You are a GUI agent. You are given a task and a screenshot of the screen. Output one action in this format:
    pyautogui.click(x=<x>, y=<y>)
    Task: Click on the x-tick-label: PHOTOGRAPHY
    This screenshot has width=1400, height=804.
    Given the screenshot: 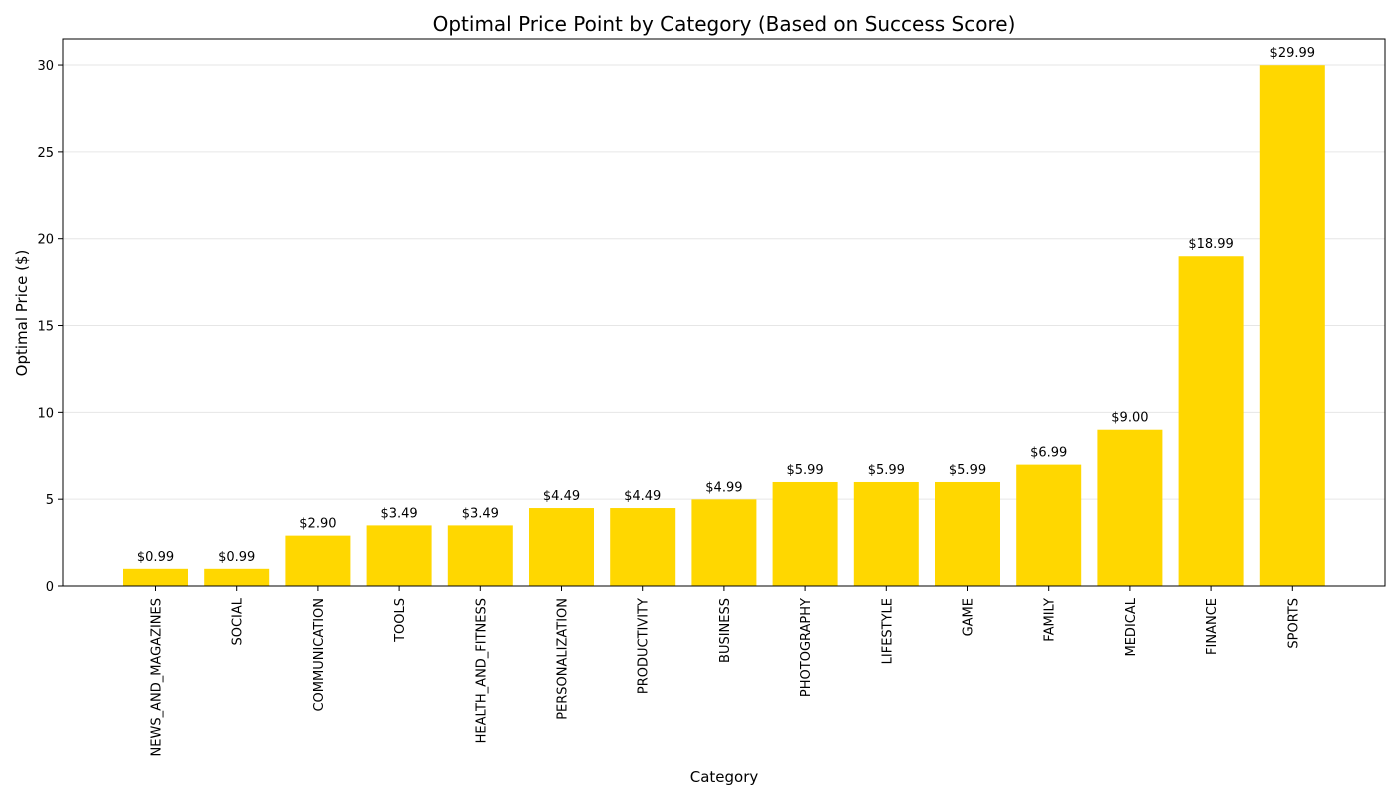 What is the action you would take?
    pyautogui.click(x=806, y=647)
    